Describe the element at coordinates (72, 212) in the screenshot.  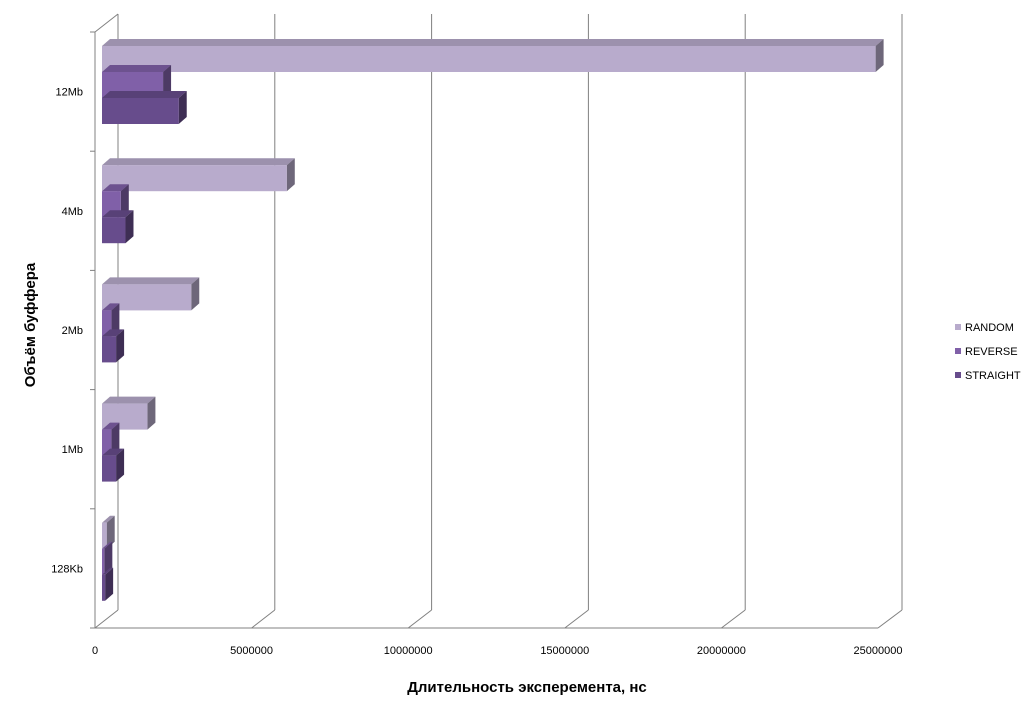
I see `y-tick-label: 4Mb` at that location.